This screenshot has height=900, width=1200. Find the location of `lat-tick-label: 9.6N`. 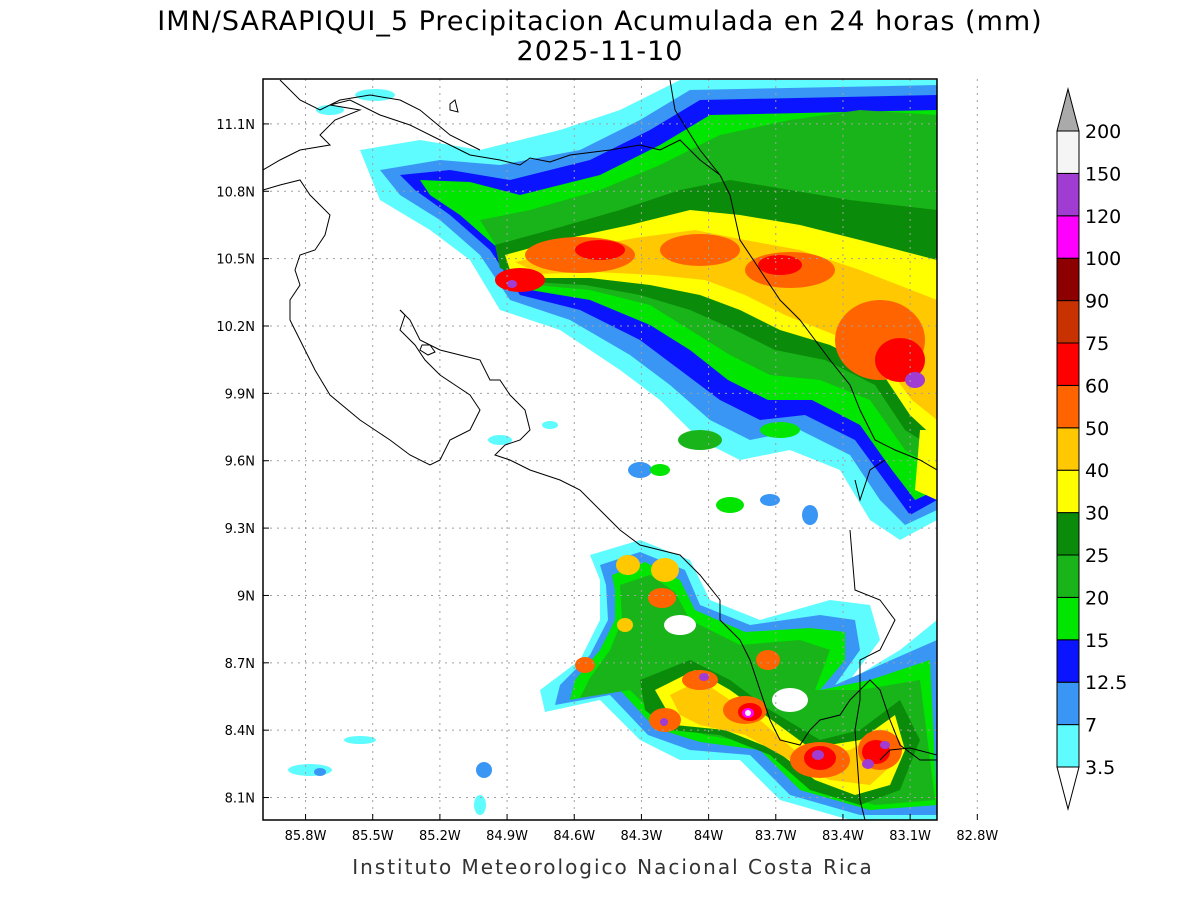

lat-tick-label: 9.6N is located at coordinates (240, 462).